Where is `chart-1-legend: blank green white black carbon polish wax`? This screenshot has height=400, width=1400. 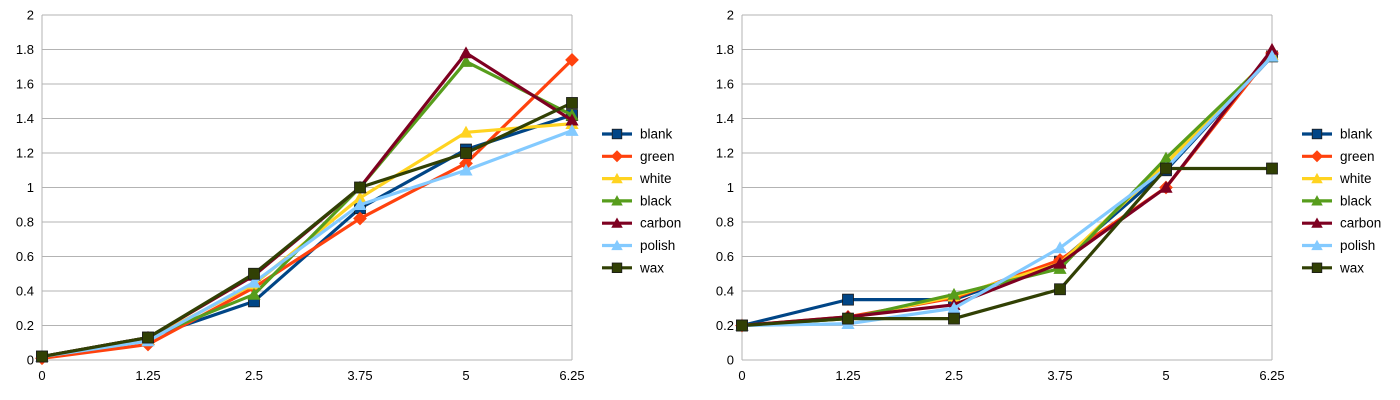 chart-1-legend: blank green white black carbon polish wax is located at coordinates (641, 201).